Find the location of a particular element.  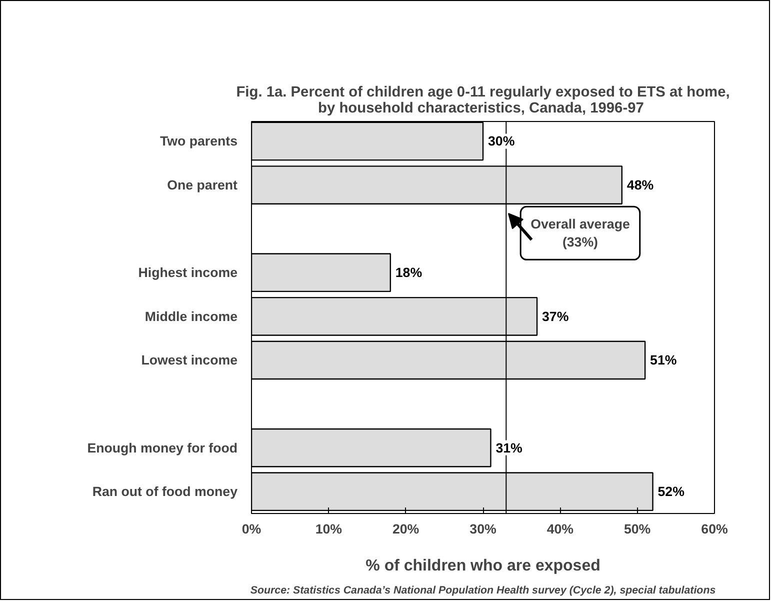

y-tick-label: Highest income is located at coordinates (188, 272).